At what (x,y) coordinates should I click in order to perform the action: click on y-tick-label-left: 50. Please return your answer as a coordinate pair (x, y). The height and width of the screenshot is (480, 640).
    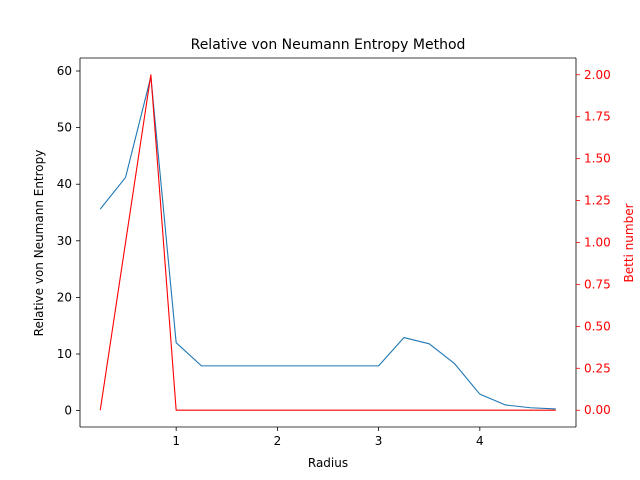
    Looking at the image, I should click on (64, 128).